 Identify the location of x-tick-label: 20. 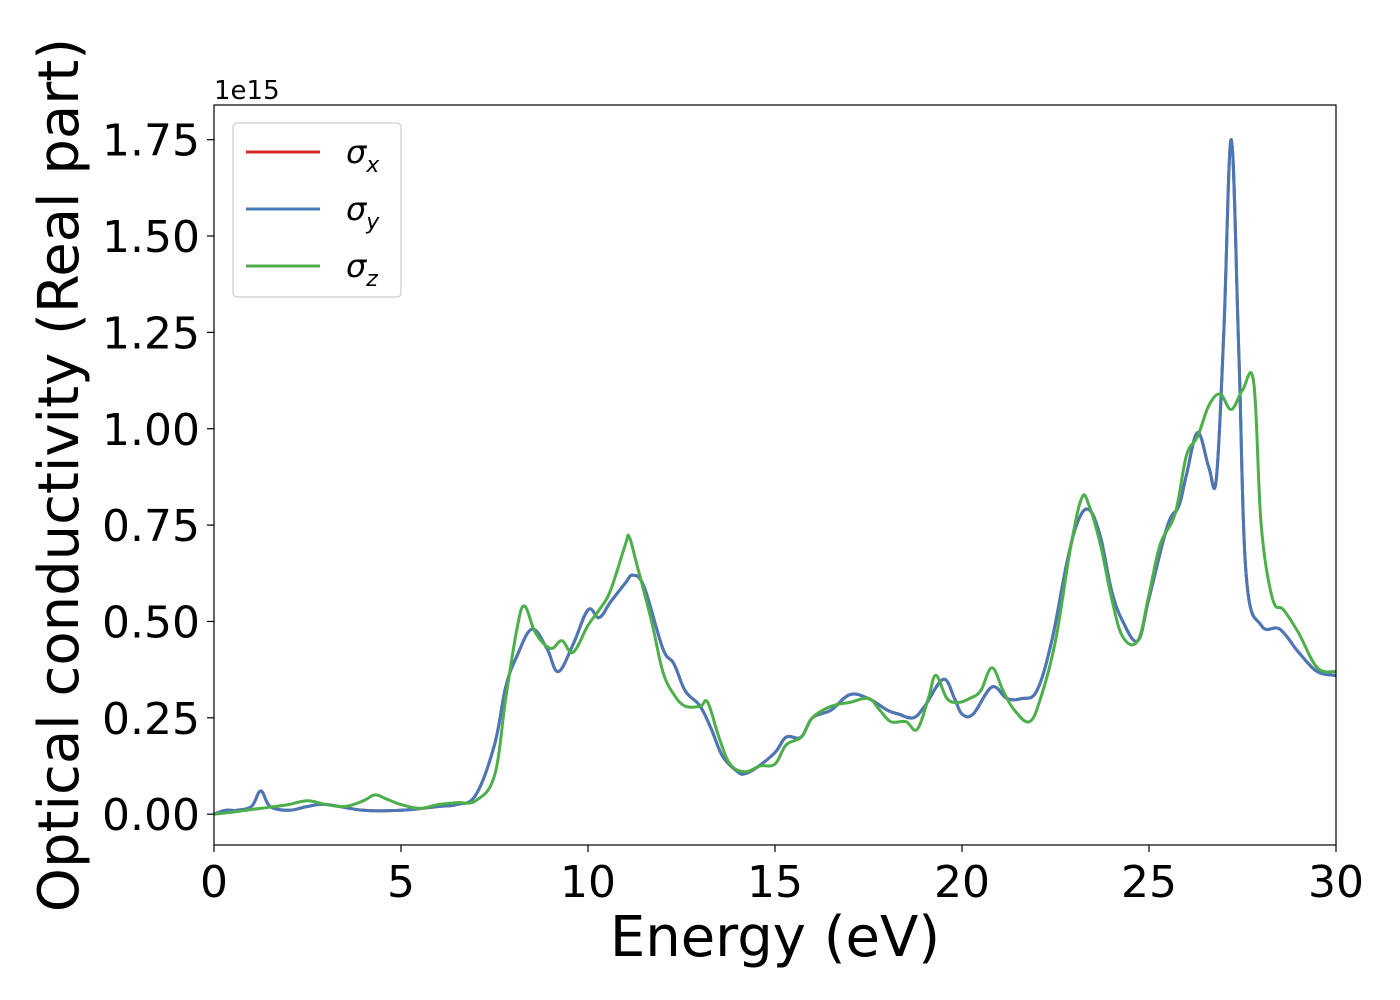
(962, 882).